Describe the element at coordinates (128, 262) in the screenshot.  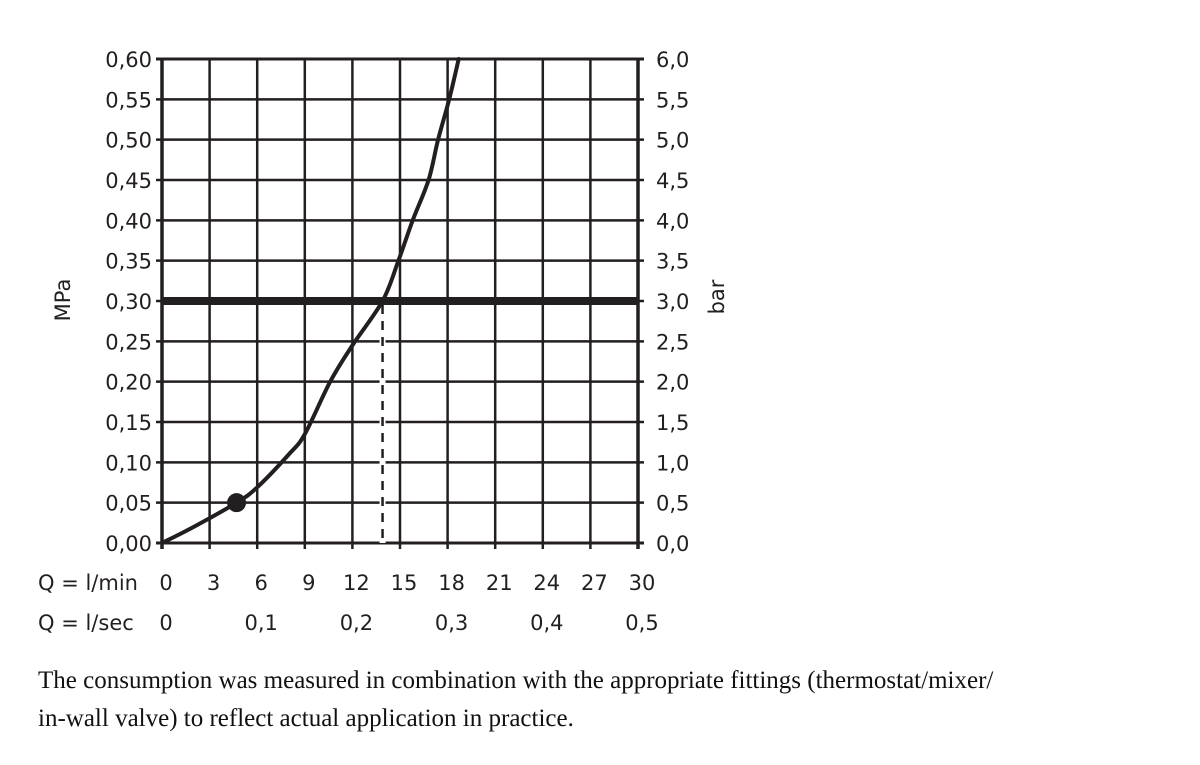
I see `y-tick-label-mpa: 0,35` at that location.